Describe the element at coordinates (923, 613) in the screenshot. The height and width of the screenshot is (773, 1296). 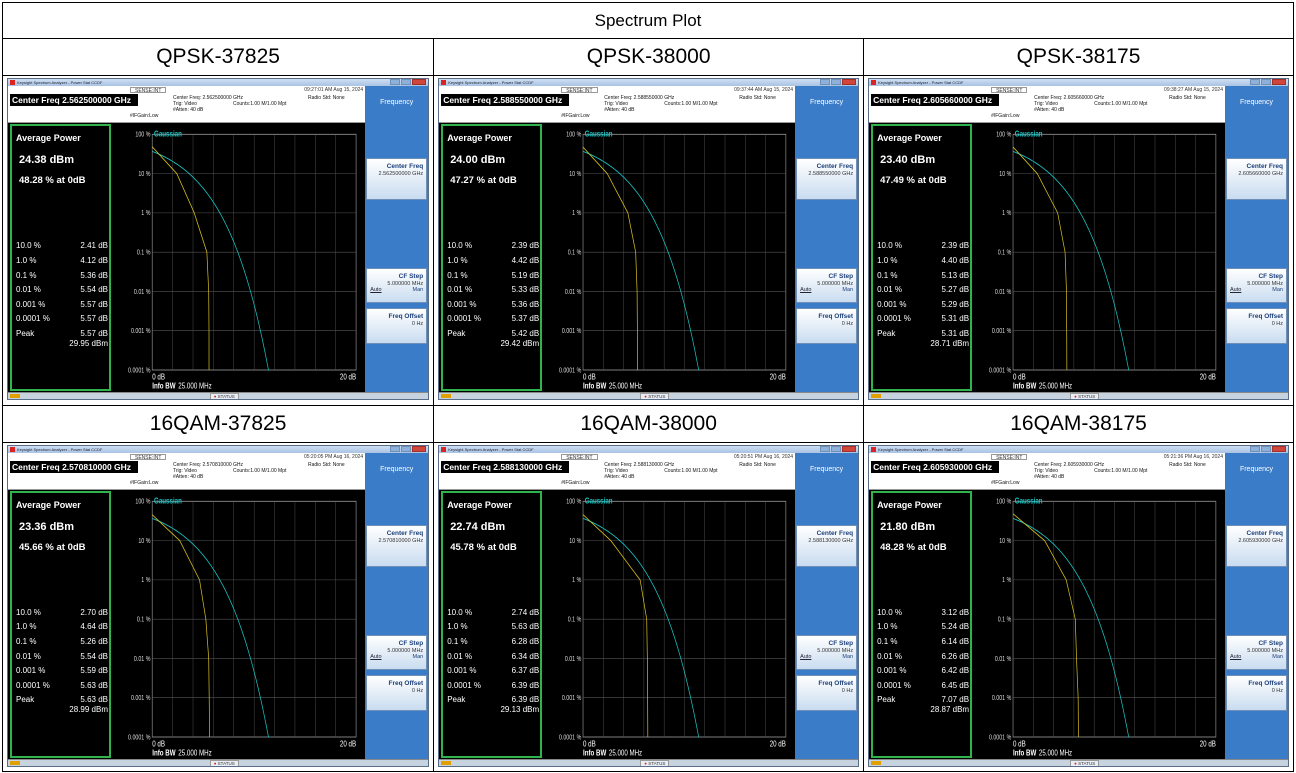
I see `stat-row: 10.0 % 3.12 dB` at that location.